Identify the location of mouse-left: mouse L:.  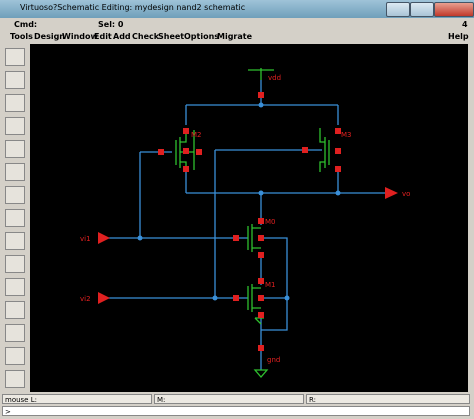
(77, 399).